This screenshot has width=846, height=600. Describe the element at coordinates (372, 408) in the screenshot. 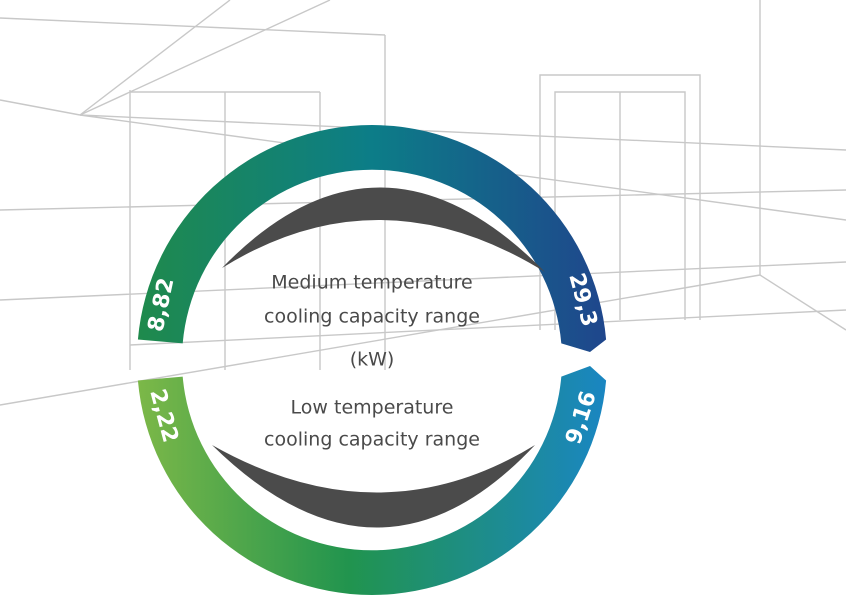

I see `low-label: Low temperature` at that location.